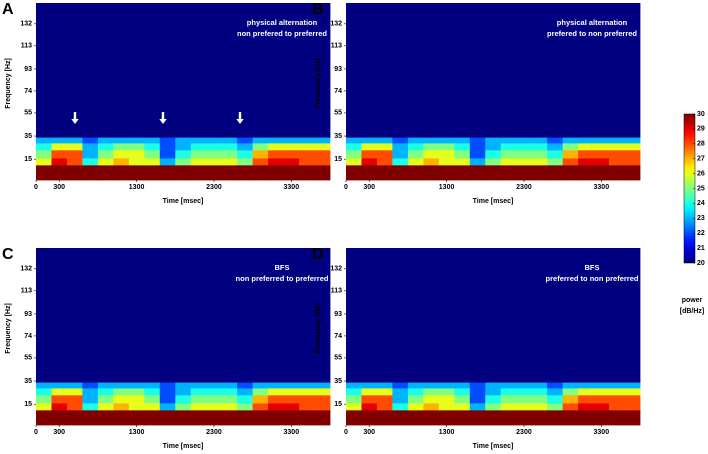 This screenshot has width=708, height=454. I want to click on colorbar-tick-label: 26, so click(701, 173).